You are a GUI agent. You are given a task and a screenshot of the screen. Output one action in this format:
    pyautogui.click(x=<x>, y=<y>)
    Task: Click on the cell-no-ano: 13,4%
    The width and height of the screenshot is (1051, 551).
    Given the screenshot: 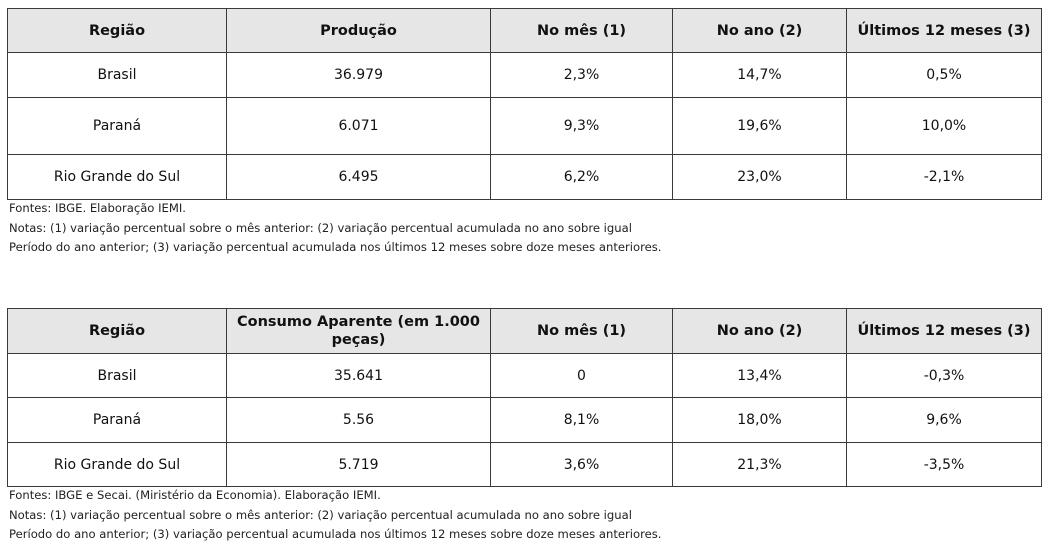 What is the action you would take?
    pyautogui.click(x=759, y=375)
    